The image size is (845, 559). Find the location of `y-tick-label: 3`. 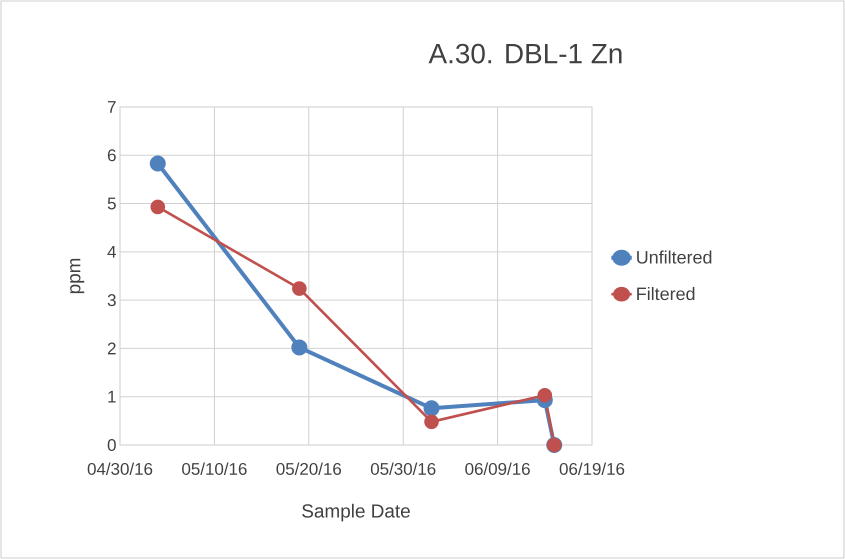

y-tick-label: 3 is located at coordinates (112, 300).